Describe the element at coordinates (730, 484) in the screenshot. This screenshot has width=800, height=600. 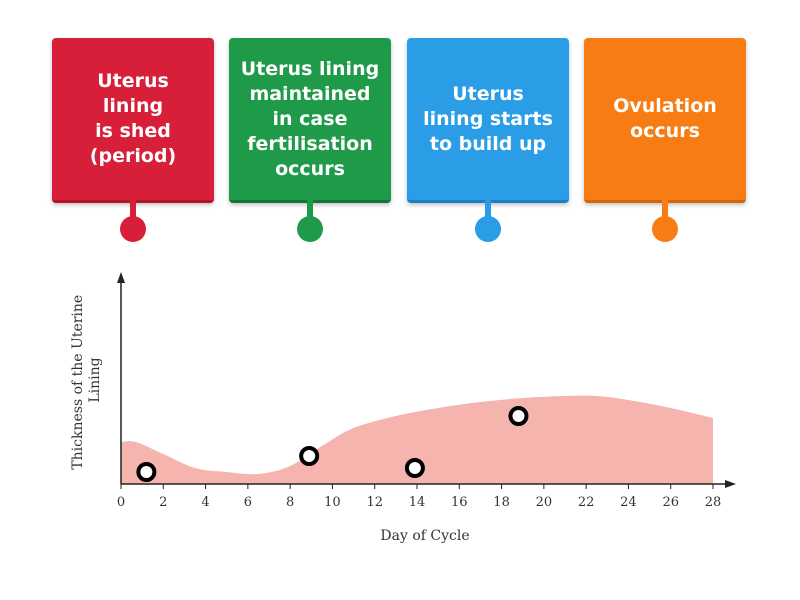
I see `x-axis-arrow` at that location.